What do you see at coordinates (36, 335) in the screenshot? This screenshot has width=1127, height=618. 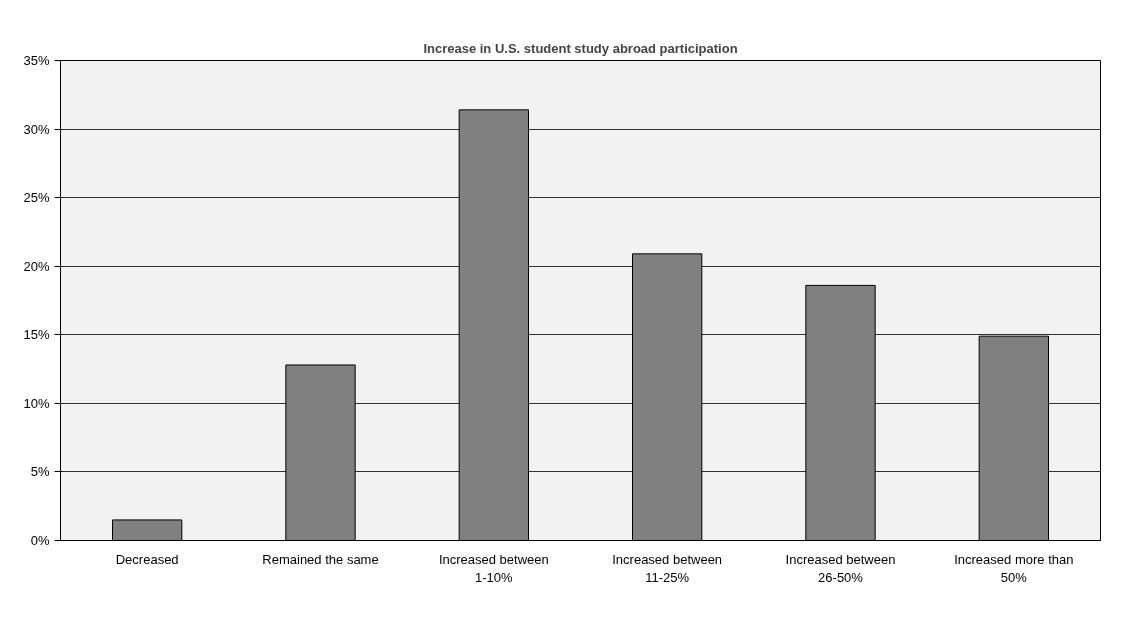 I see `y-tick-label: 15%` at bounding box center [36, 335].